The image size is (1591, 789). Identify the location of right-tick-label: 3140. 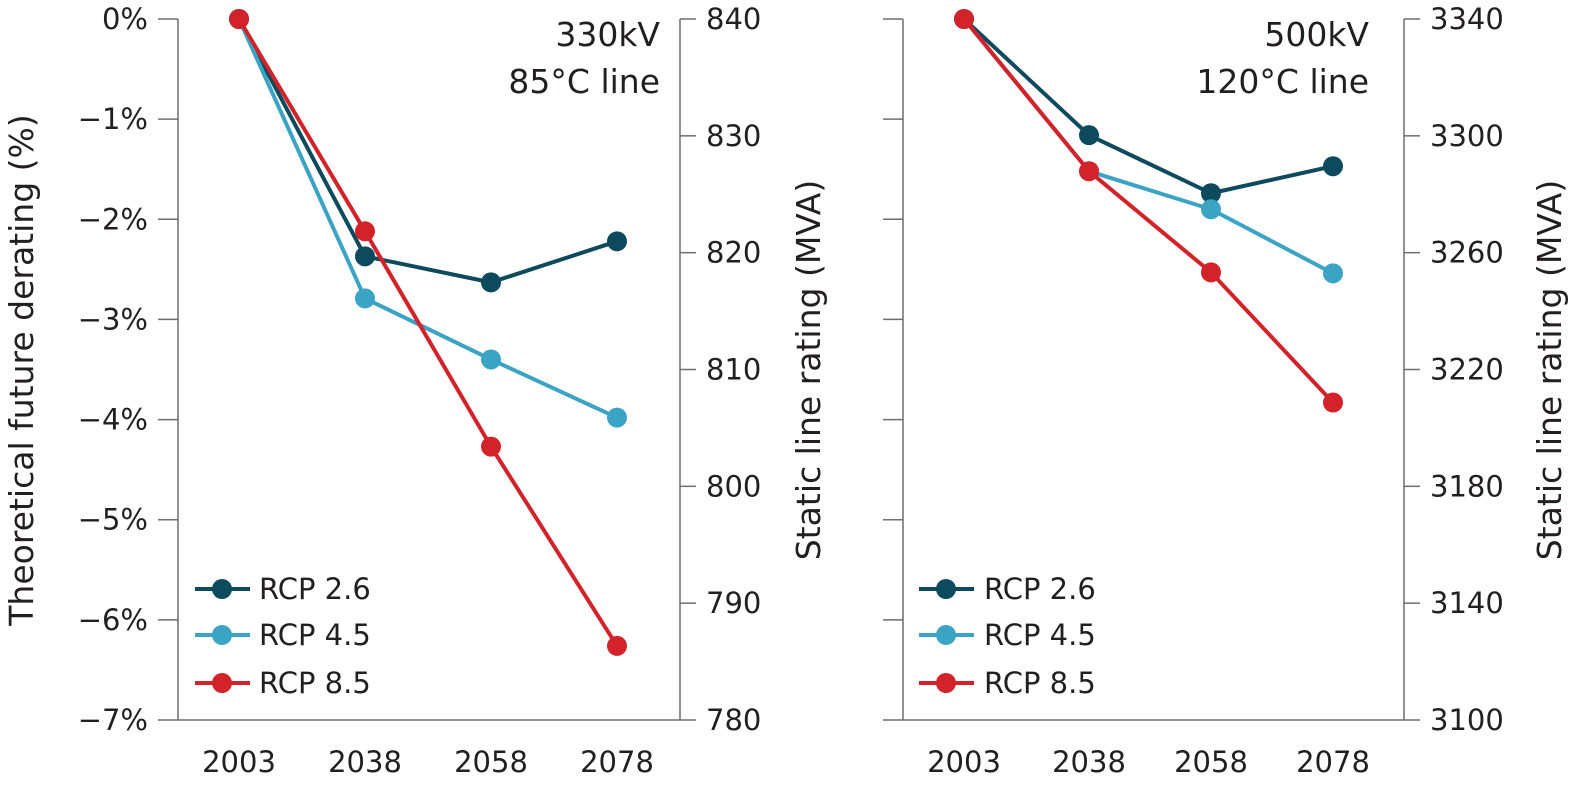
(1467, 603).